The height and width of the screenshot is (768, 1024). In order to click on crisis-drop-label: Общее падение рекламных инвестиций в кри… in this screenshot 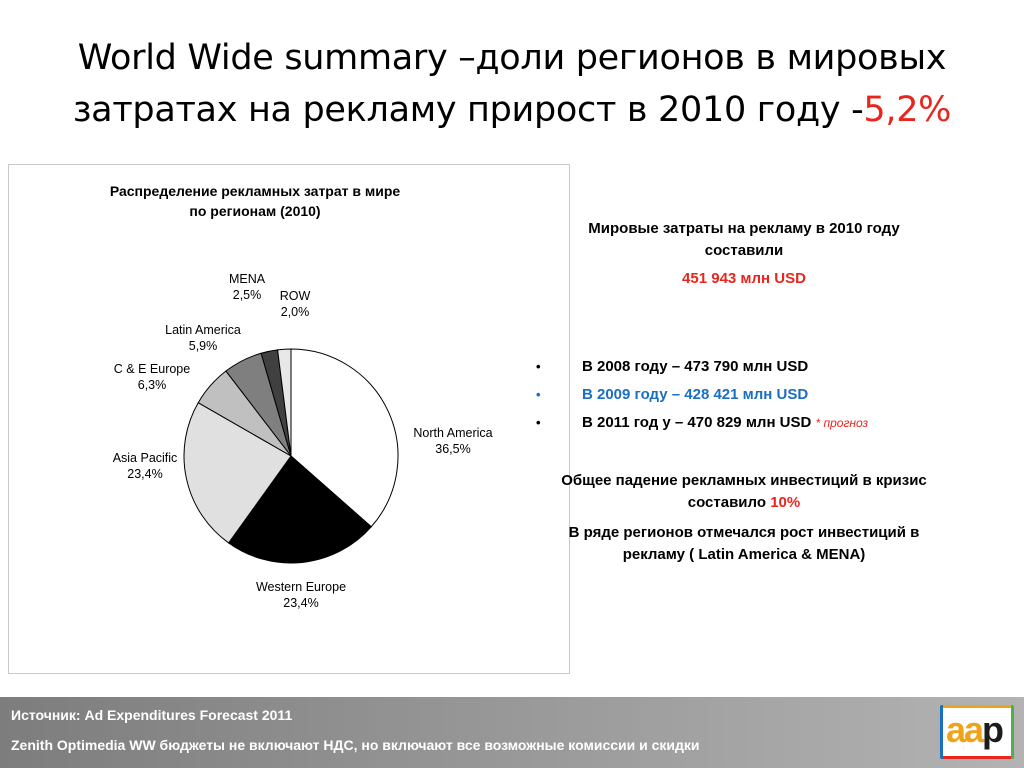, I will do `click(744, 491)`.